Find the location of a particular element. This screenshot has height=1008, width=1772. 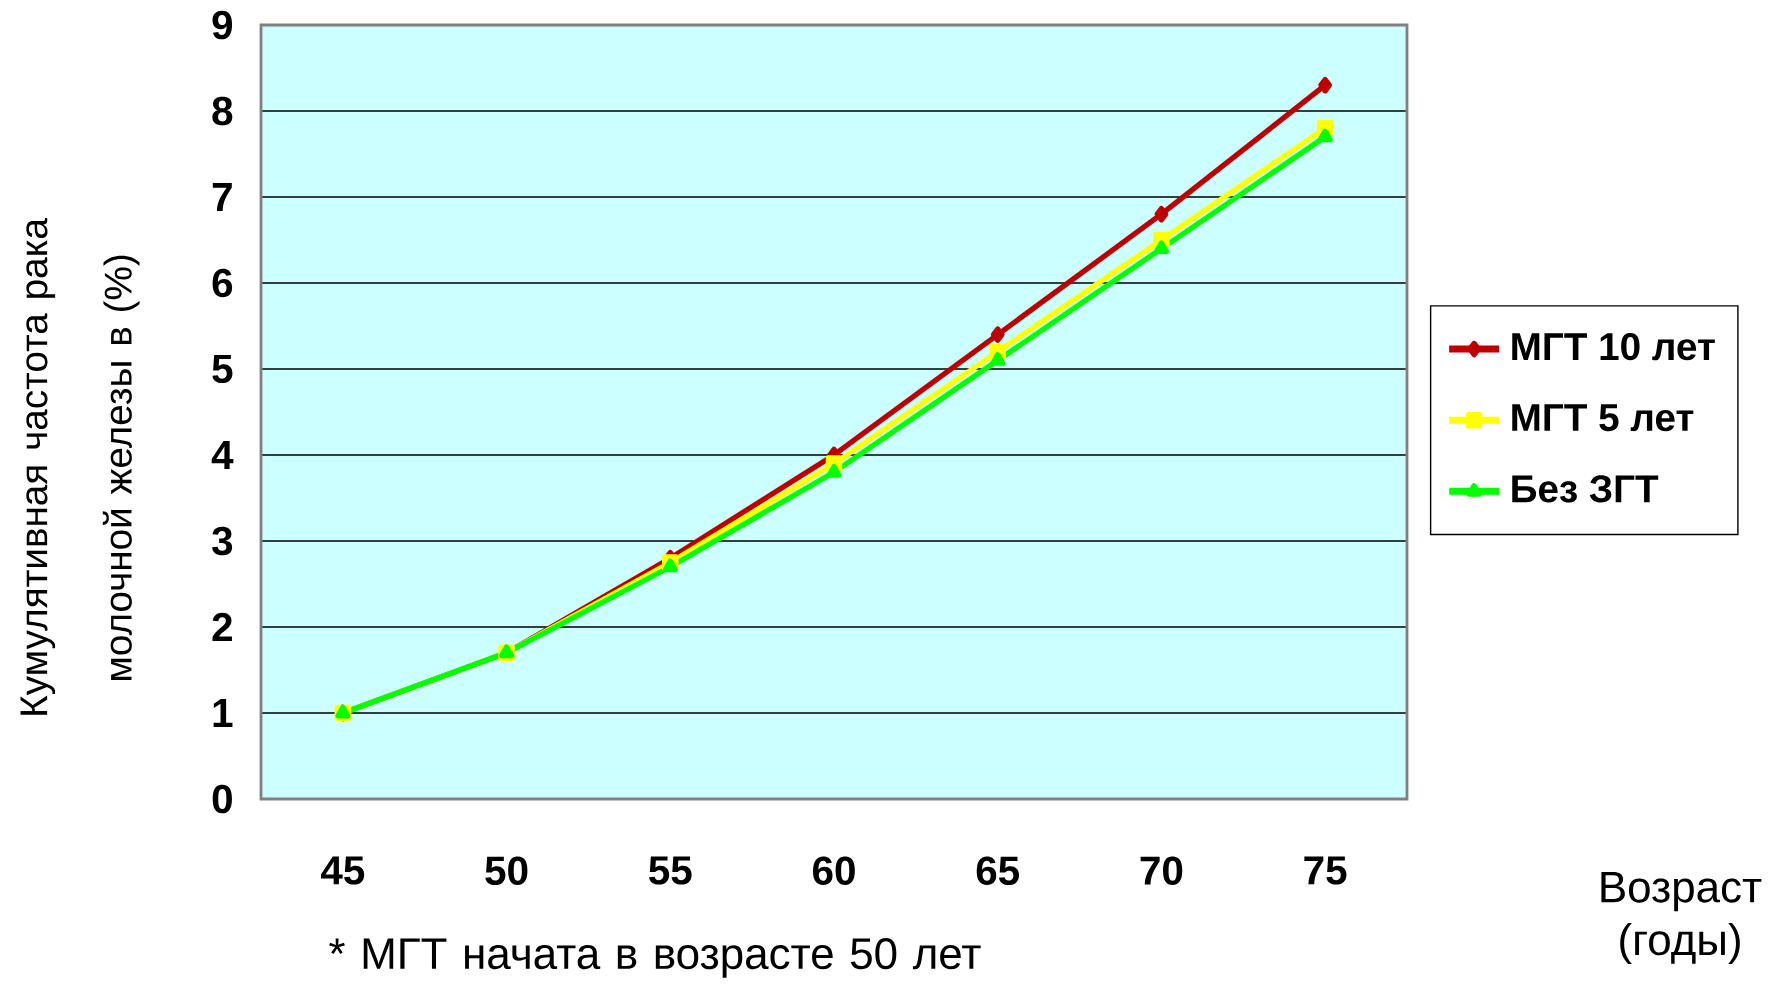

y-tick-label: 1 is located at coordinates (223, 713).